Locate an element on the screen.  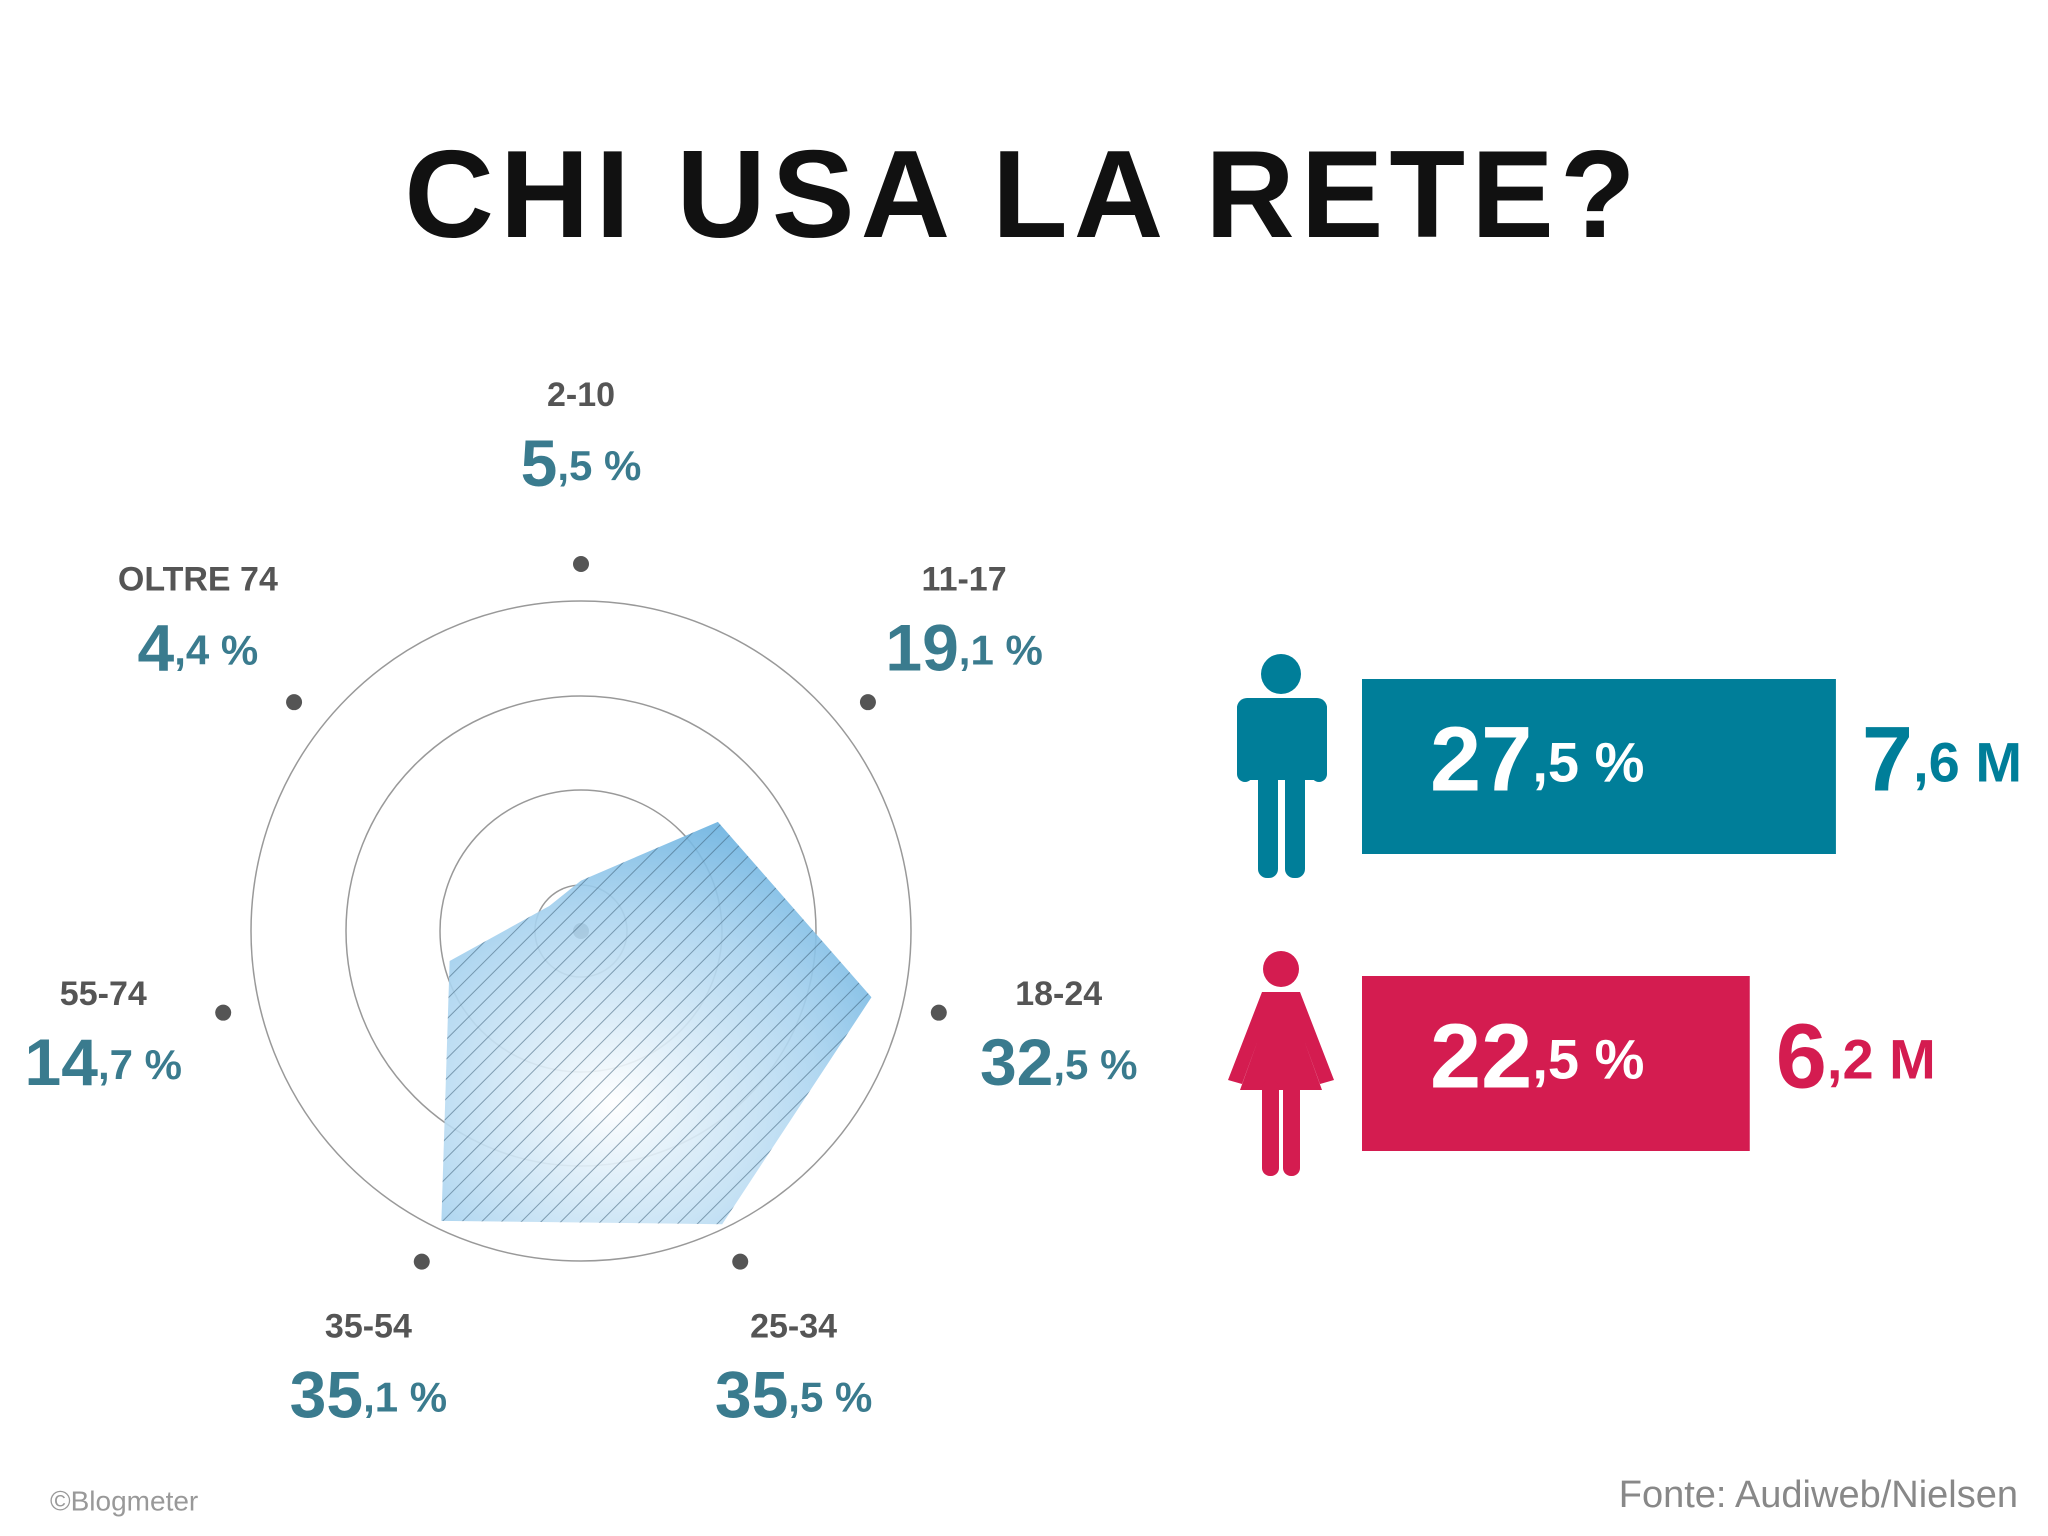
value-label: 4,4 % is located at coordinates (198, 648).